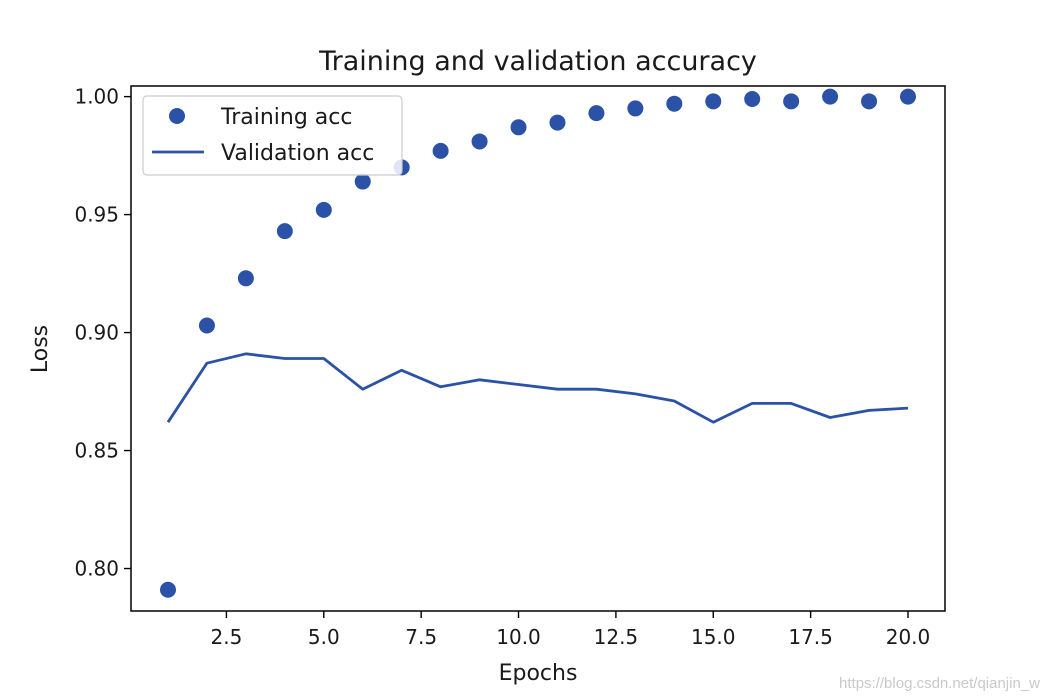 The image size is (1050, 700). What do you see at coordinates (96, 569) in the screenshot?
I see `y-tick-label: 0.80` at bounding box center [96, 569].